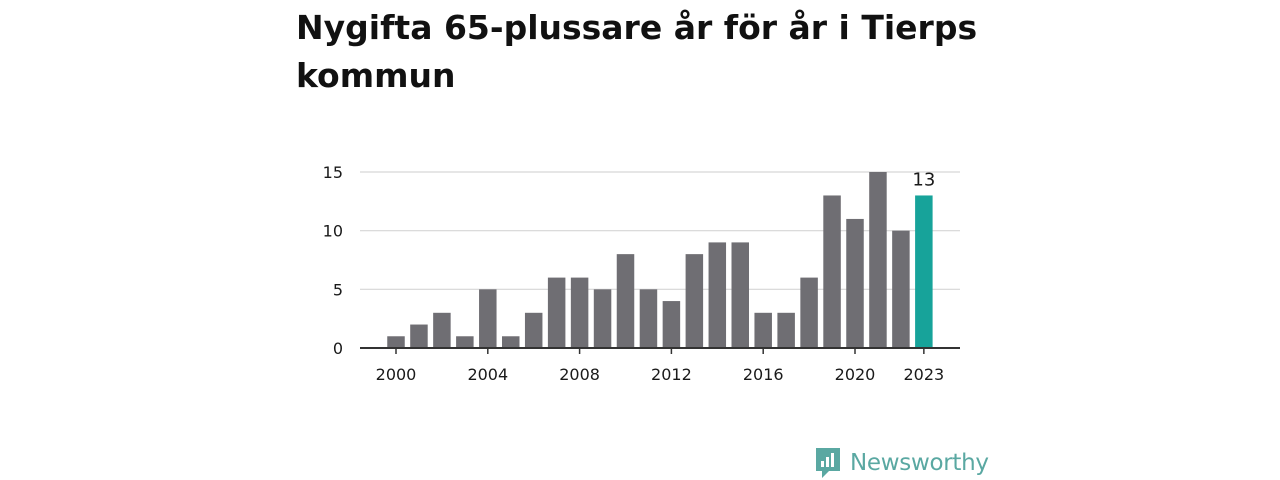 Image resolution: width=1280 pixels, height=480 pixels. Describe the element at coordinates (442, 330) in the screenshot. I see `bar-2002` at that location.